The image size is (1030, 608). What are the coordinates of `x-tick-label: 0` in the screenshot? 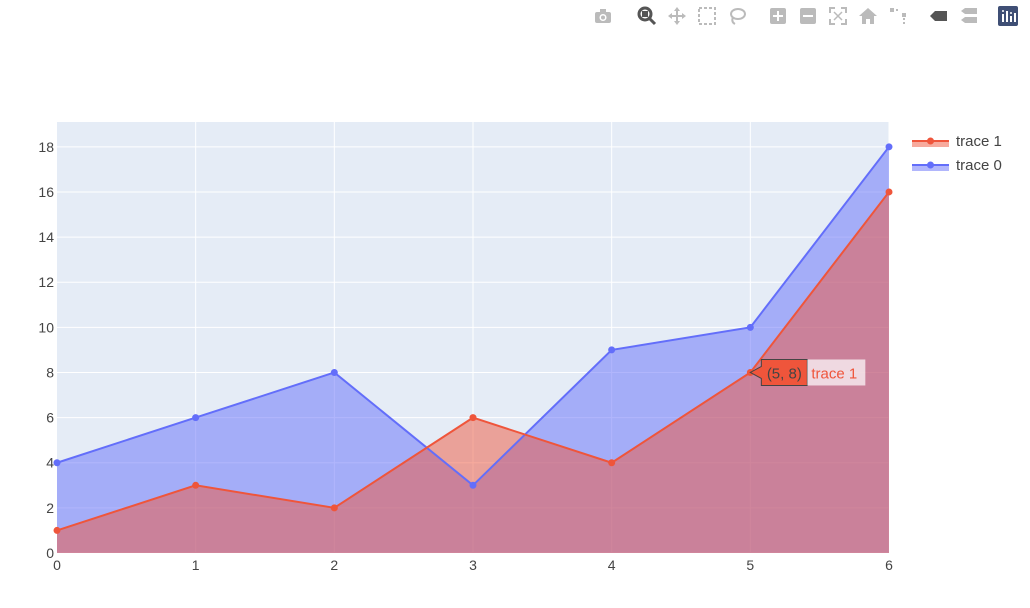 It's located at (57, 565).